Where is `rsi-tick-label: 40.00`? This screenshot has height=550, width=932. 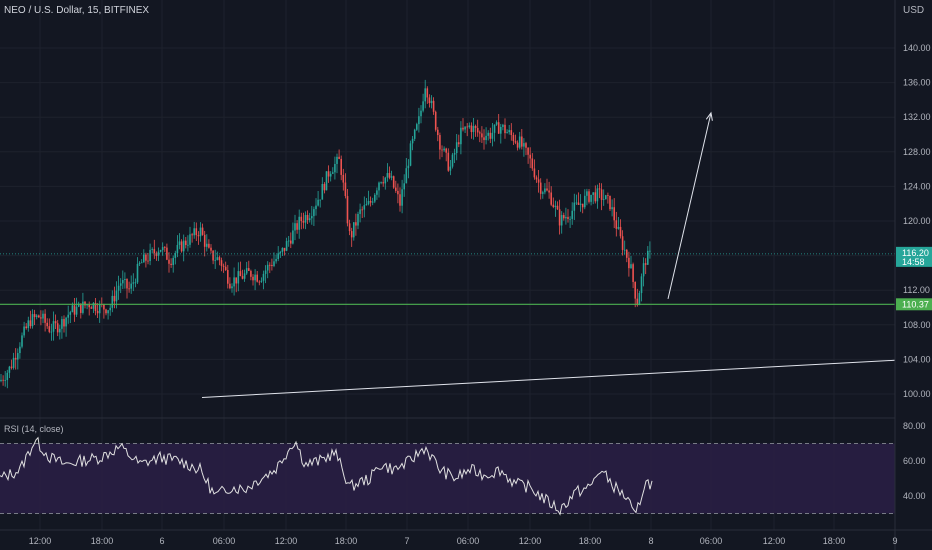
rsi-tick-label: 40.00 is located at coordinates (914, 496).